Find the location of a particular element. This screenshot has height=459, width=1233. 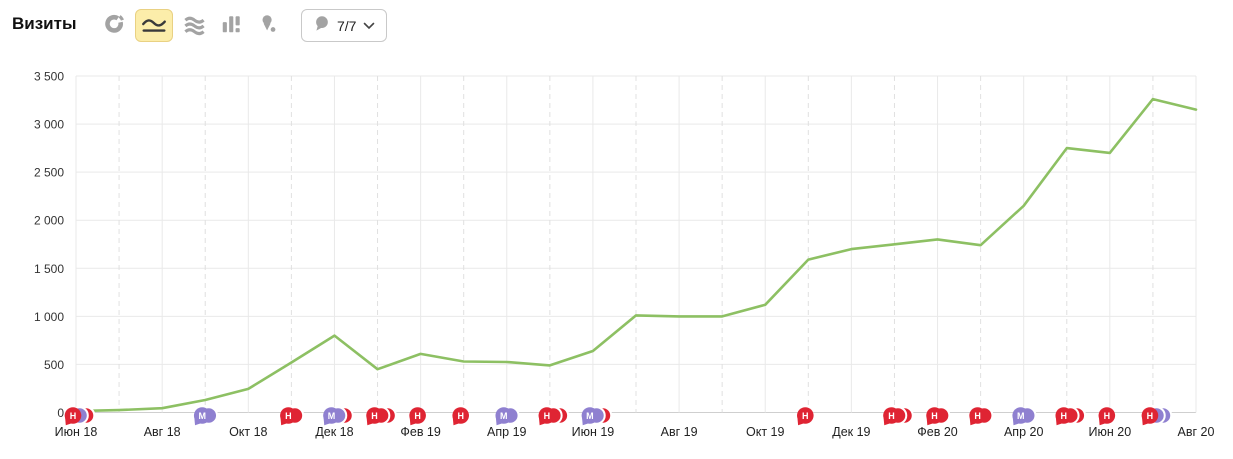

y-tick-label: 1 500 is located at coordinates (49, 269).